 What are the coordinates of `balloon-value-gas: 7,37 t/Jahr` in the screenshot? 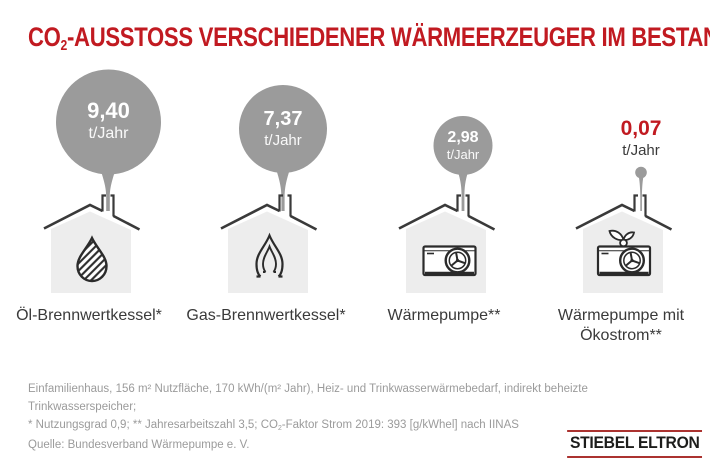 It's located at (283, 128).